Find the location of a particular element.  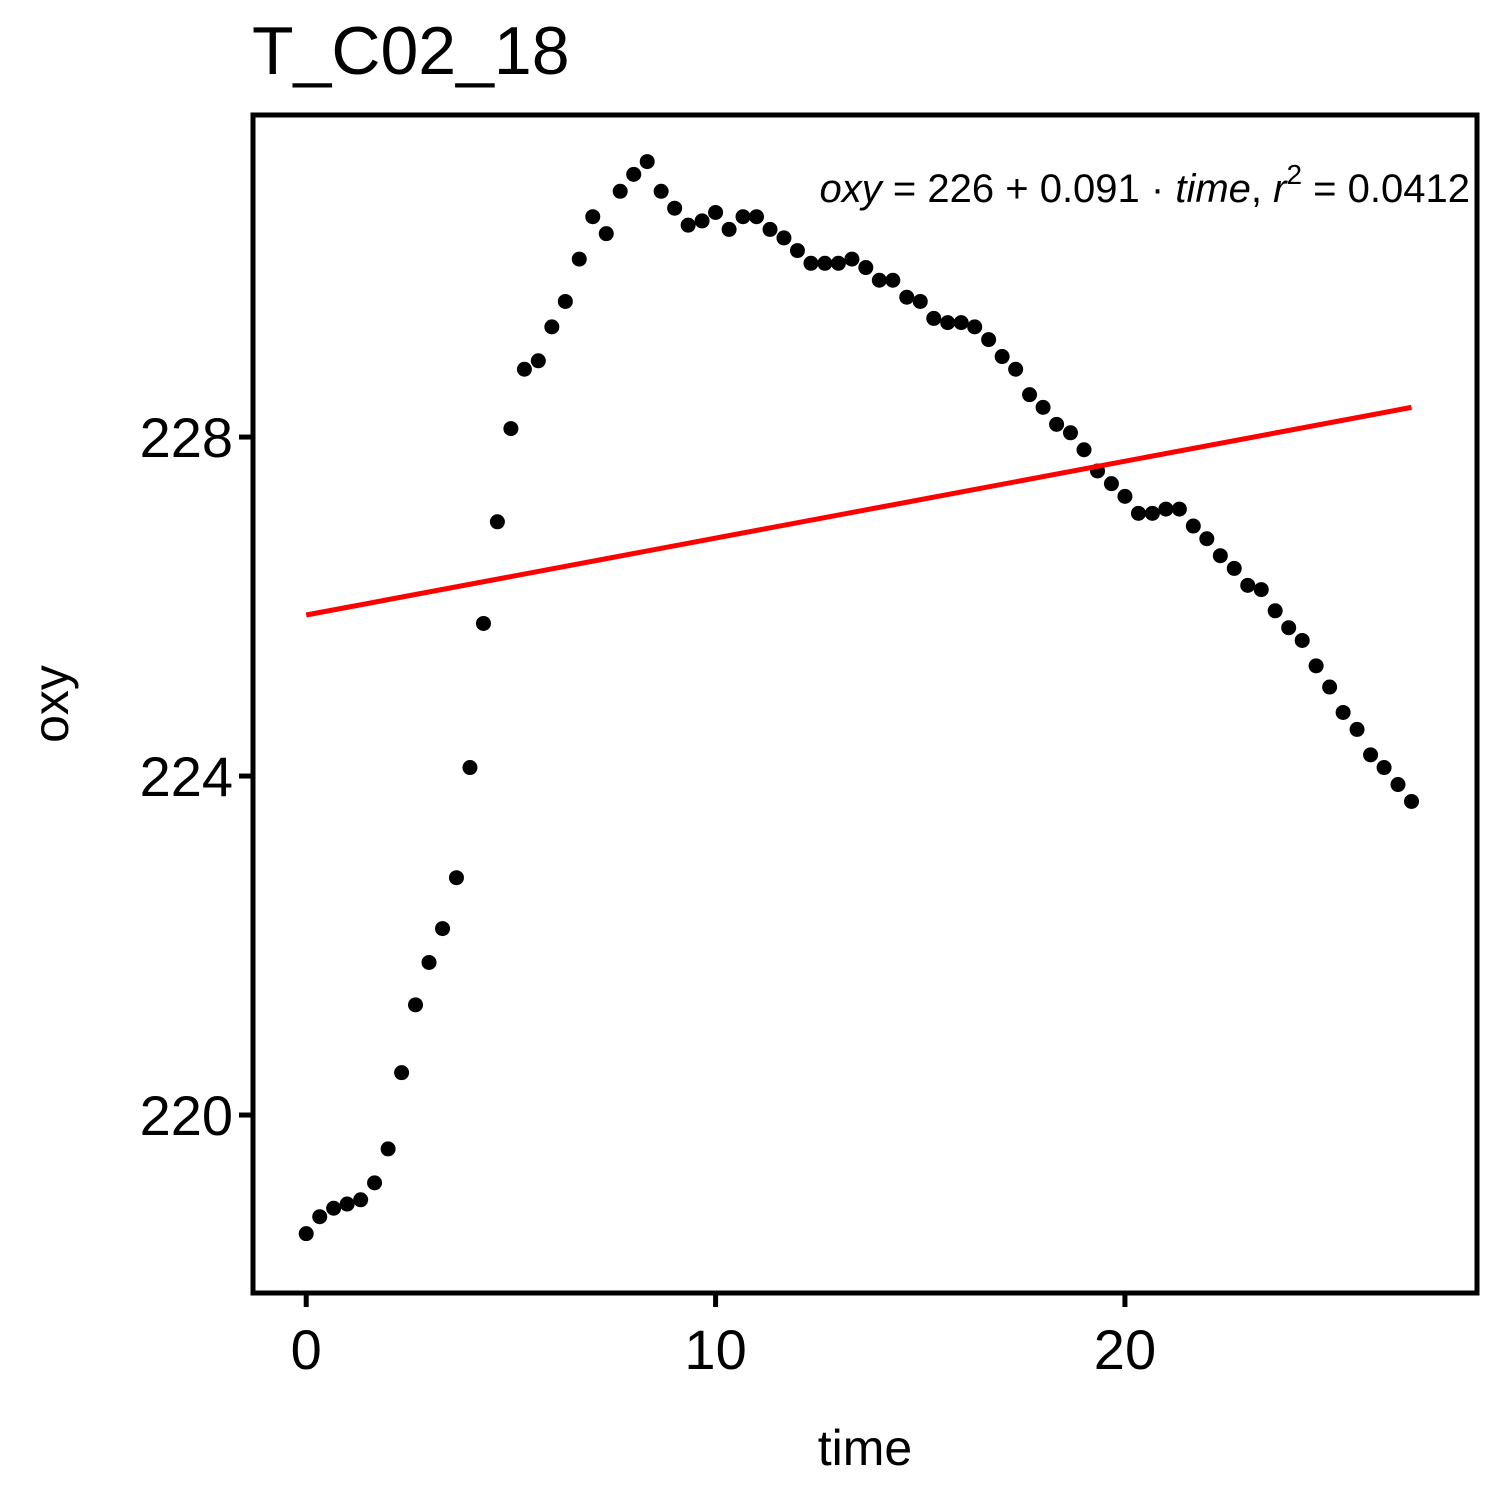

y-axis: 220 224 228 is located at coordinates (196, 776).